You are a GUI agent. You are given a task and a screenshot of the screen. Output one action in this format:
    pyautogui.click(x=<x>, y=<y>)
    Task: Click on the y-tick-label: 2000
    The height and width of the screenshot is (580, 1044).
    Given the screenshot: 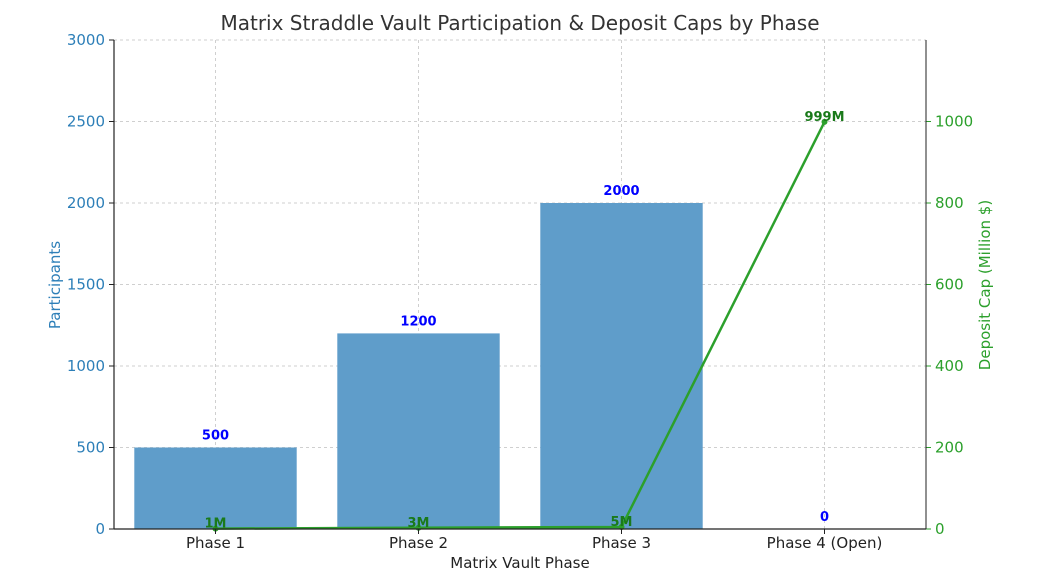 What is the action you would take?
    pyautogui.click(x=86, y=203)
    